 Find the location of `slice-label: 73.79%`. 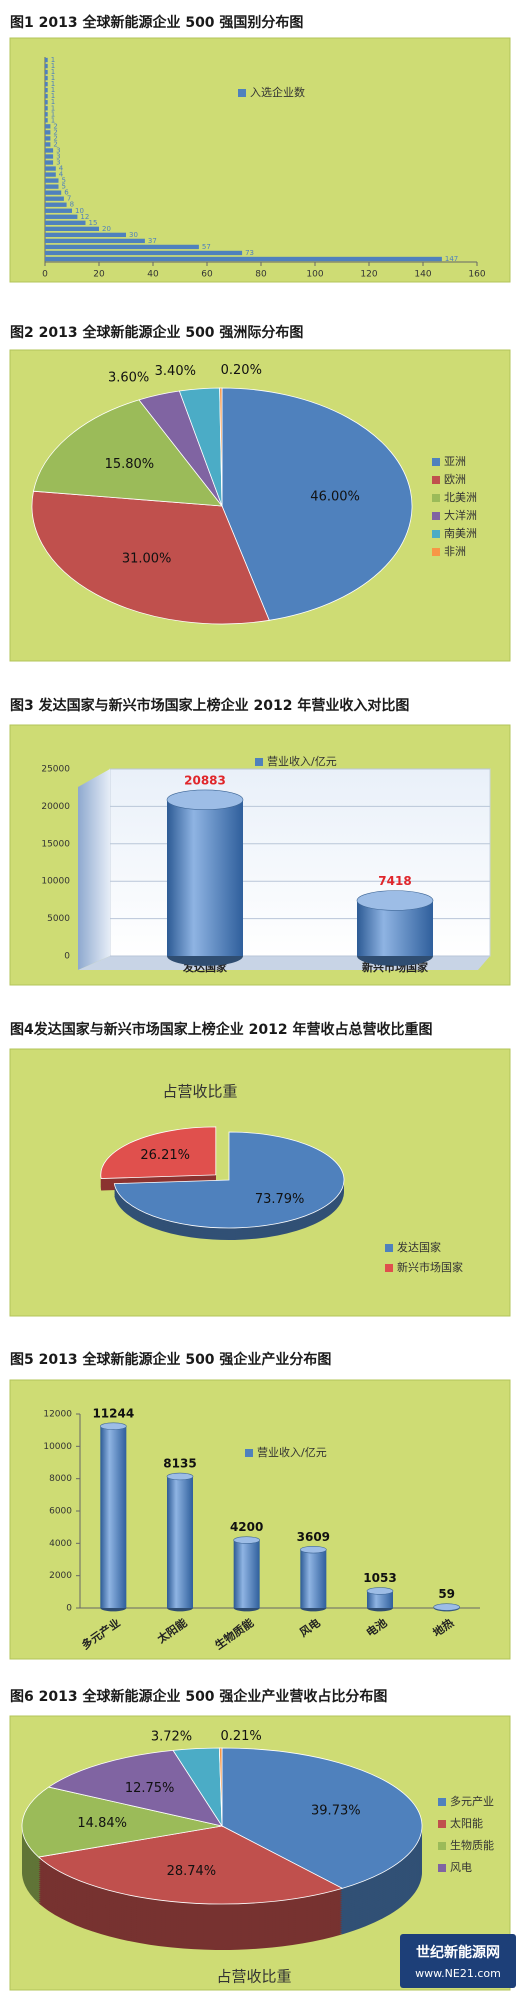

slice-label: 73.79% is located at coordinates (280, 1199).